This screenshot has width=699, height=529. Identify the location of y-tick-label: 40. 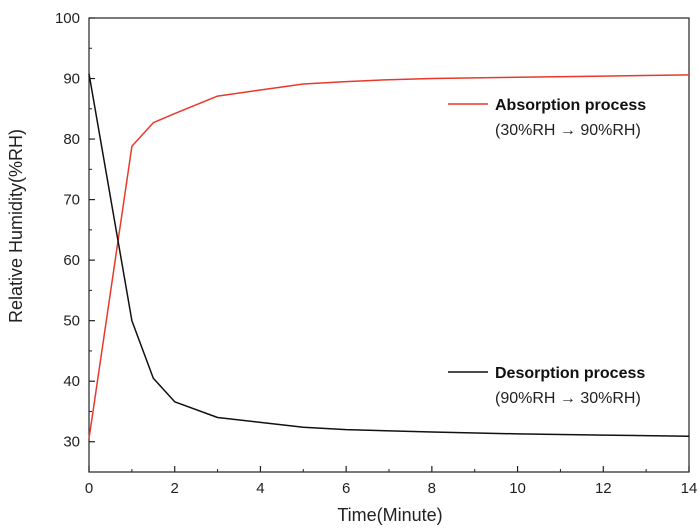
(71, 381).